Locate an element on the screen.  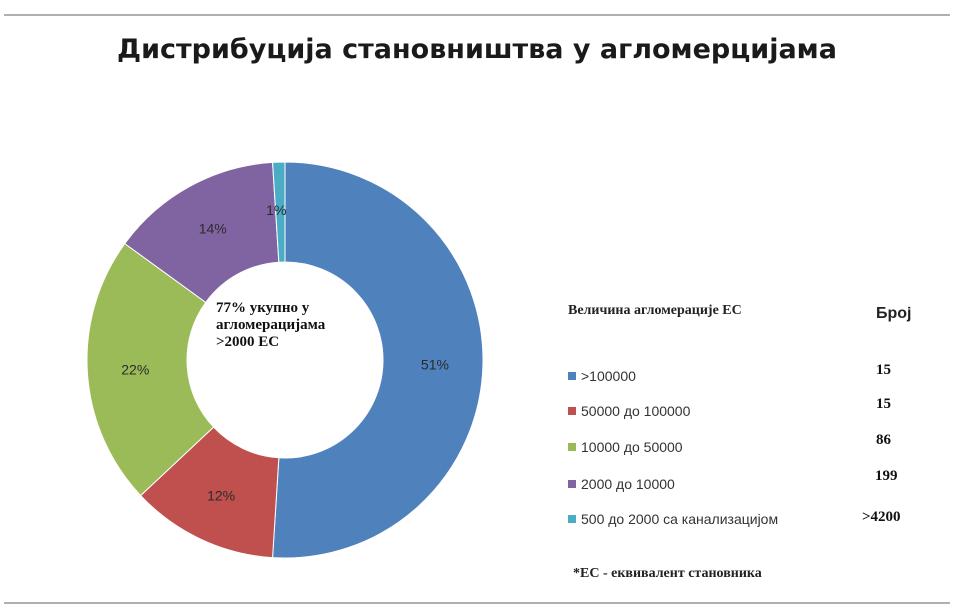
legend-item-1: >100000 is located at coordinates (602, 376).